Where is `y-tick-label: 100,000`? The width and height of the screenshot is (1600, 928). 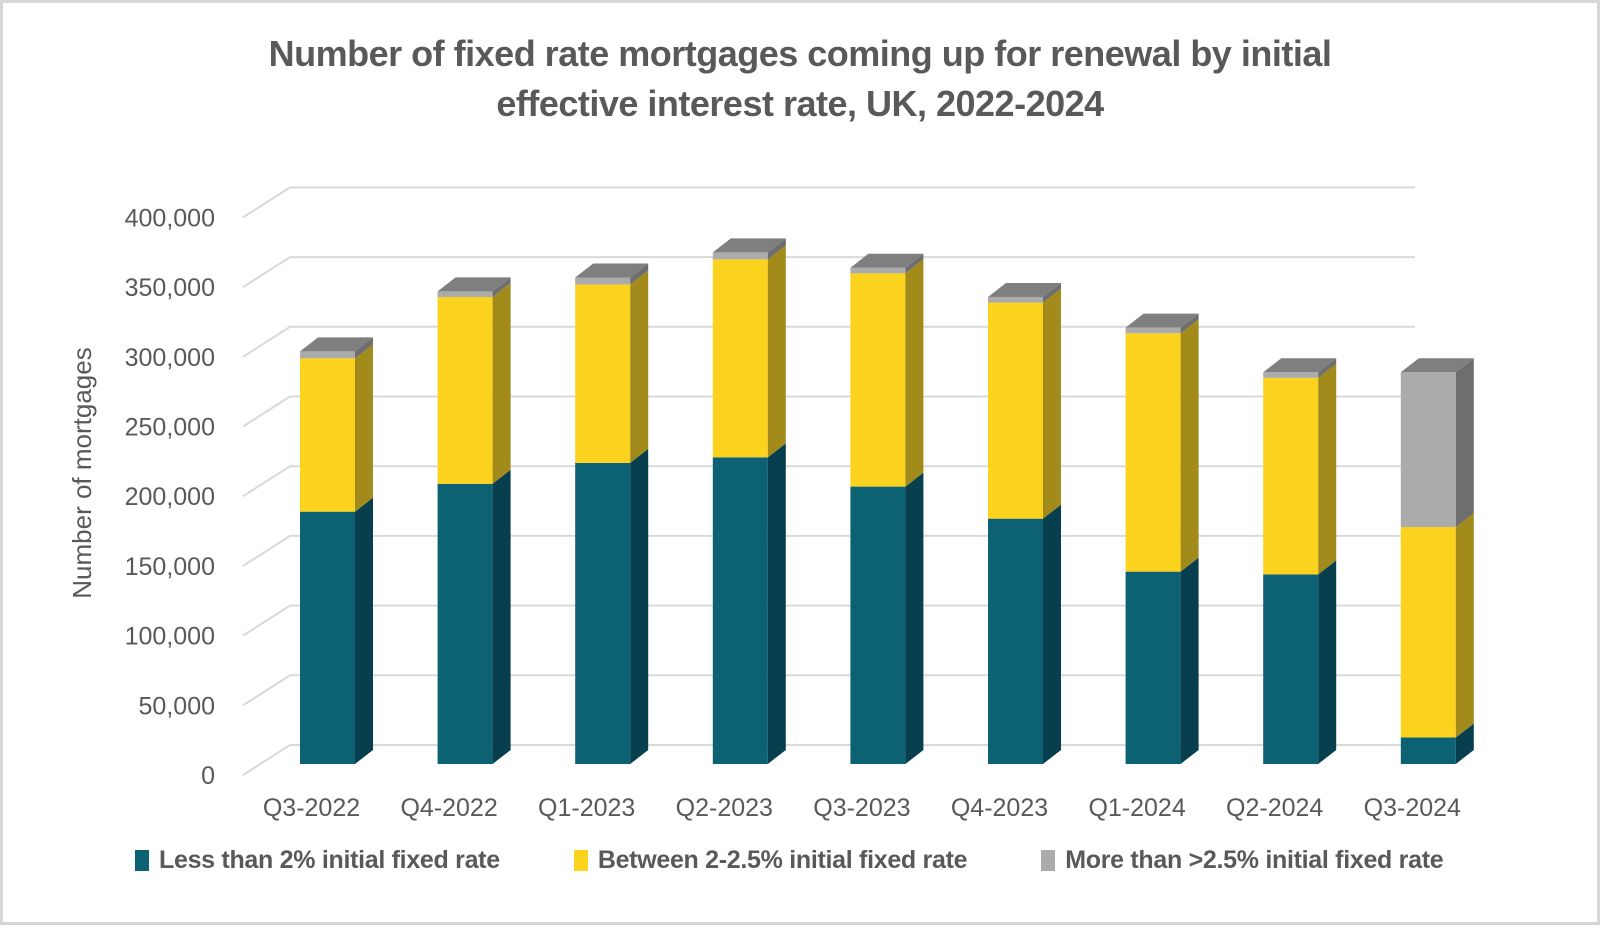 y-tick-label: 100,000 is located at coordinates (170, 637).